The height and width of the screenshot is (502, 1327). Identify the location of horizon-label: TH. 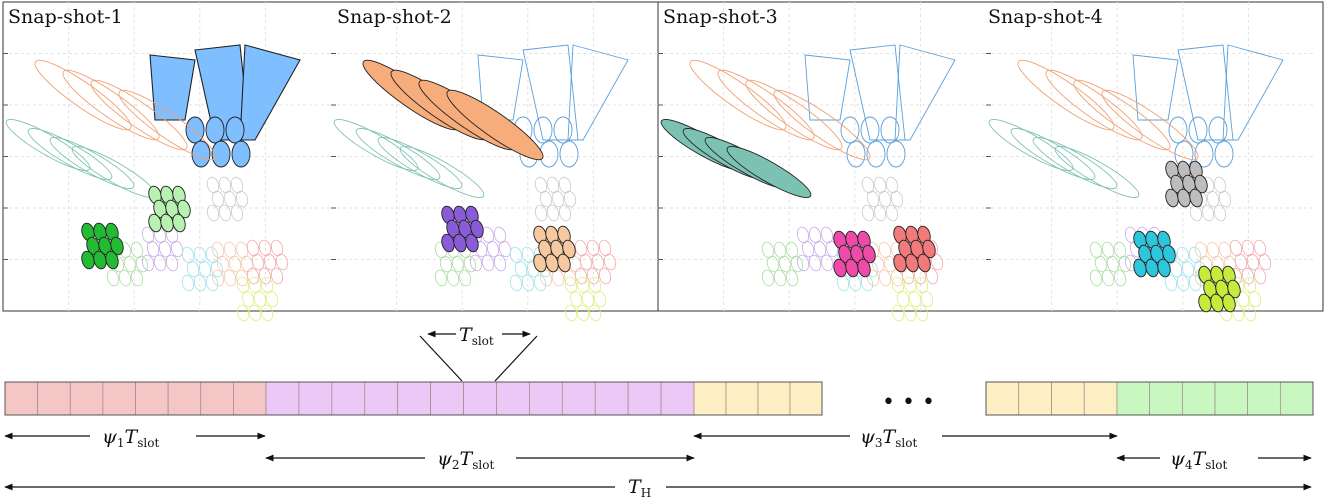
(639, 488).